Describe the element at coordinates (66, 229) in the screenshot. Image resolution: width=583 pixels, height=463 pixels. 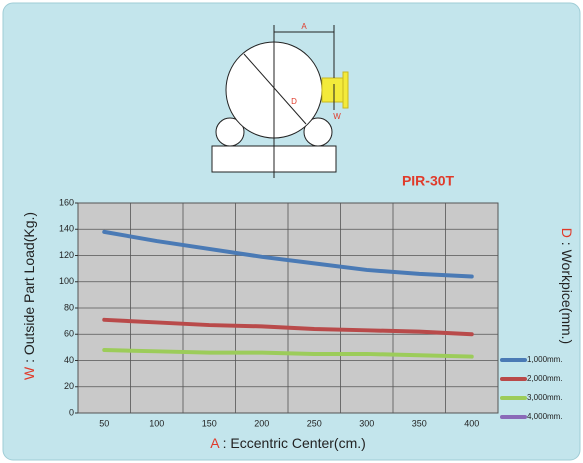
I see `y-tick-label: 140` at that location.